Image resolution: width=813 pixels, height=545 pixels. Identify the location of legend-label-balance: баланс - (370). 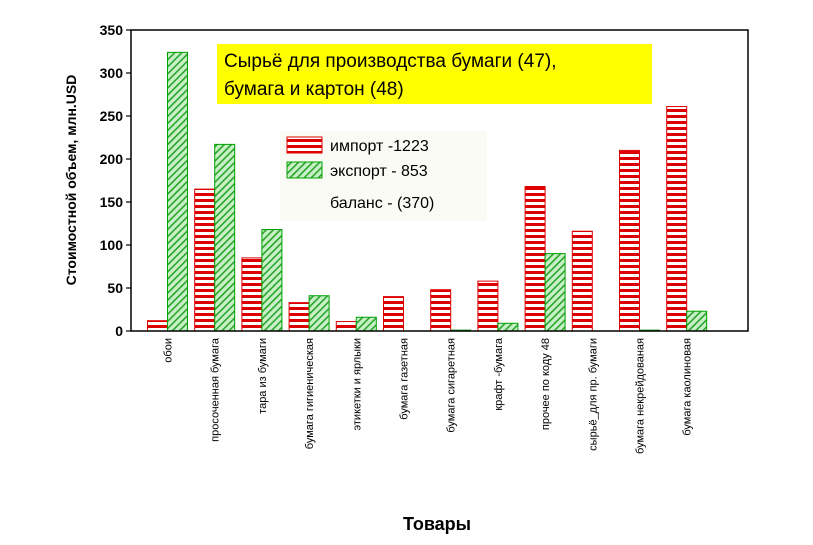
(382, 203).